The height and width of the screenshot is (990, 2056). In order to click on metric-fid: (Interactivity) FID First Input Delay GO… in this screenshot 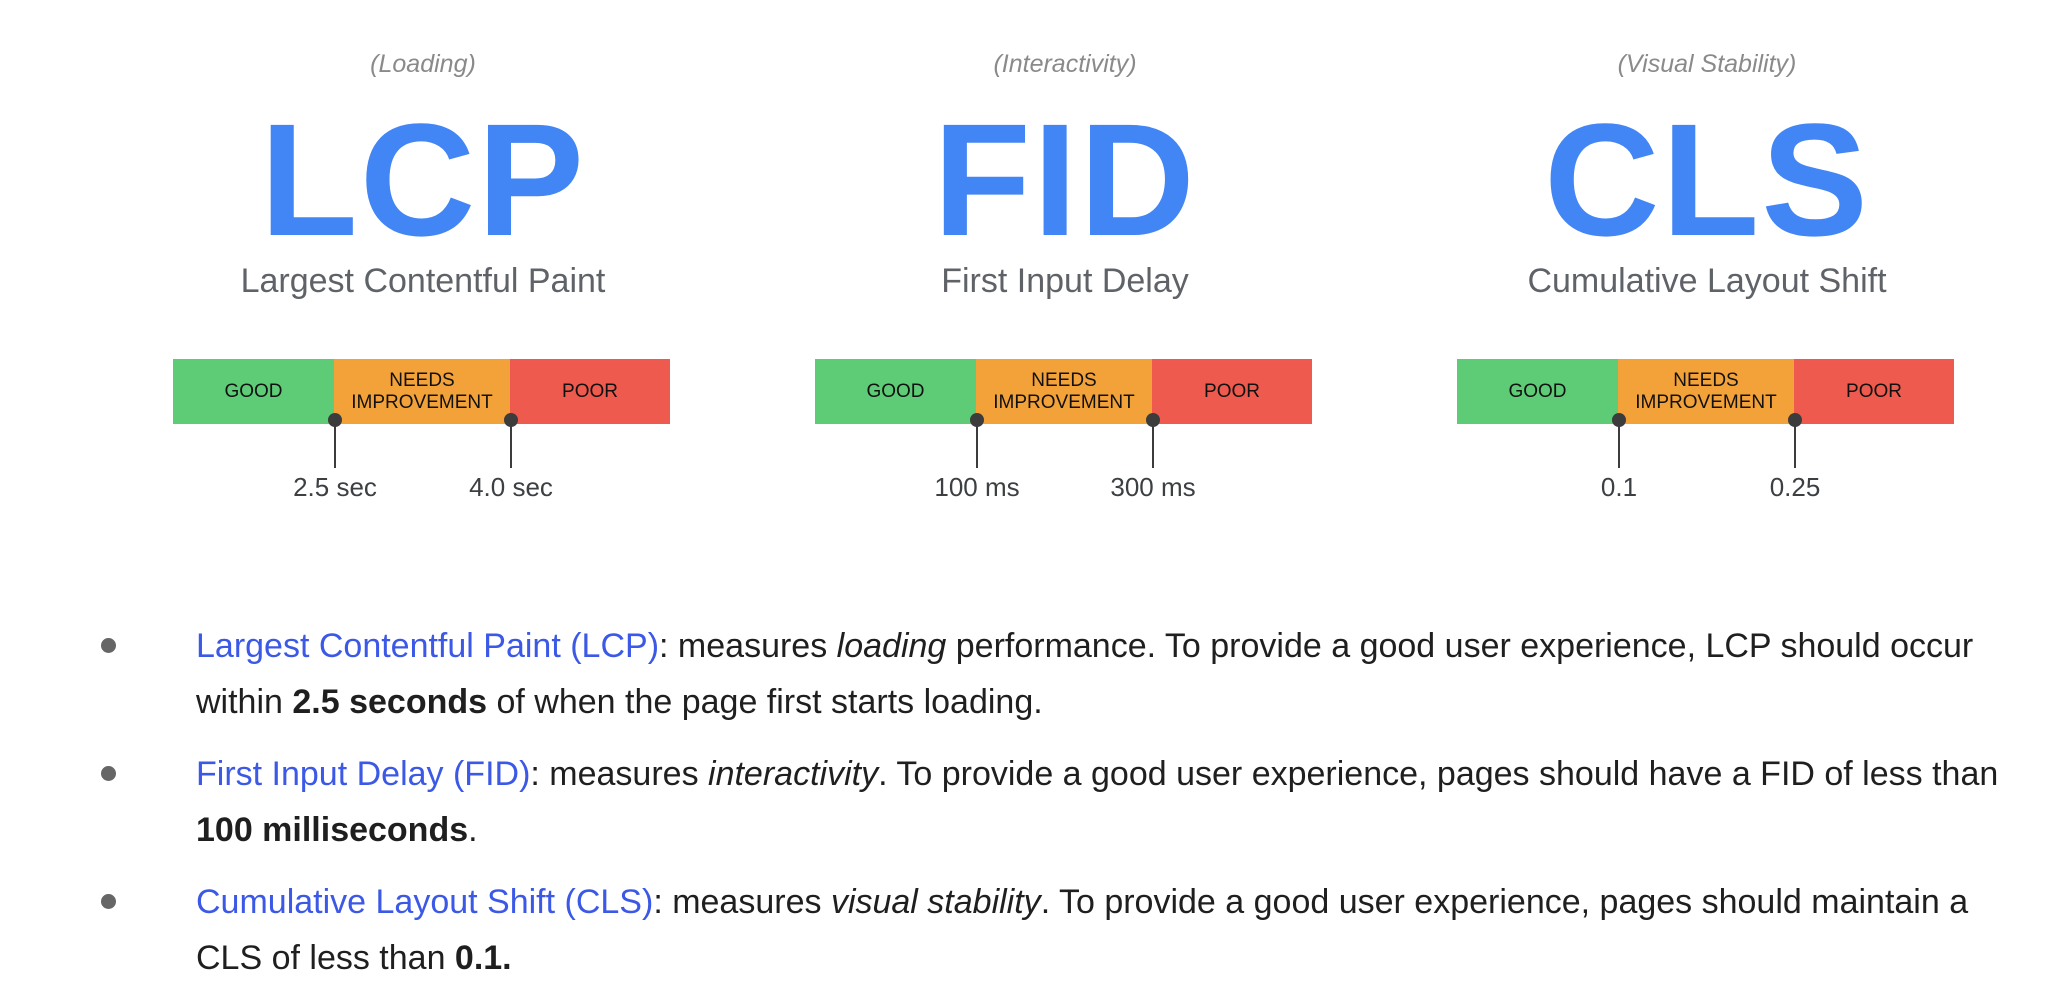, I will do `click(1065, 260)`.